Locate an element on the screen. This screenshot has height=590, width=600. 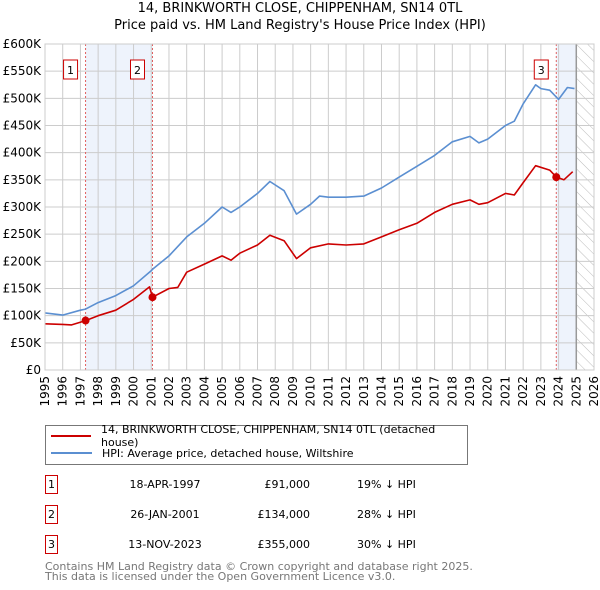
x-tick-label: 2011 is located at coordinates (328, 391).